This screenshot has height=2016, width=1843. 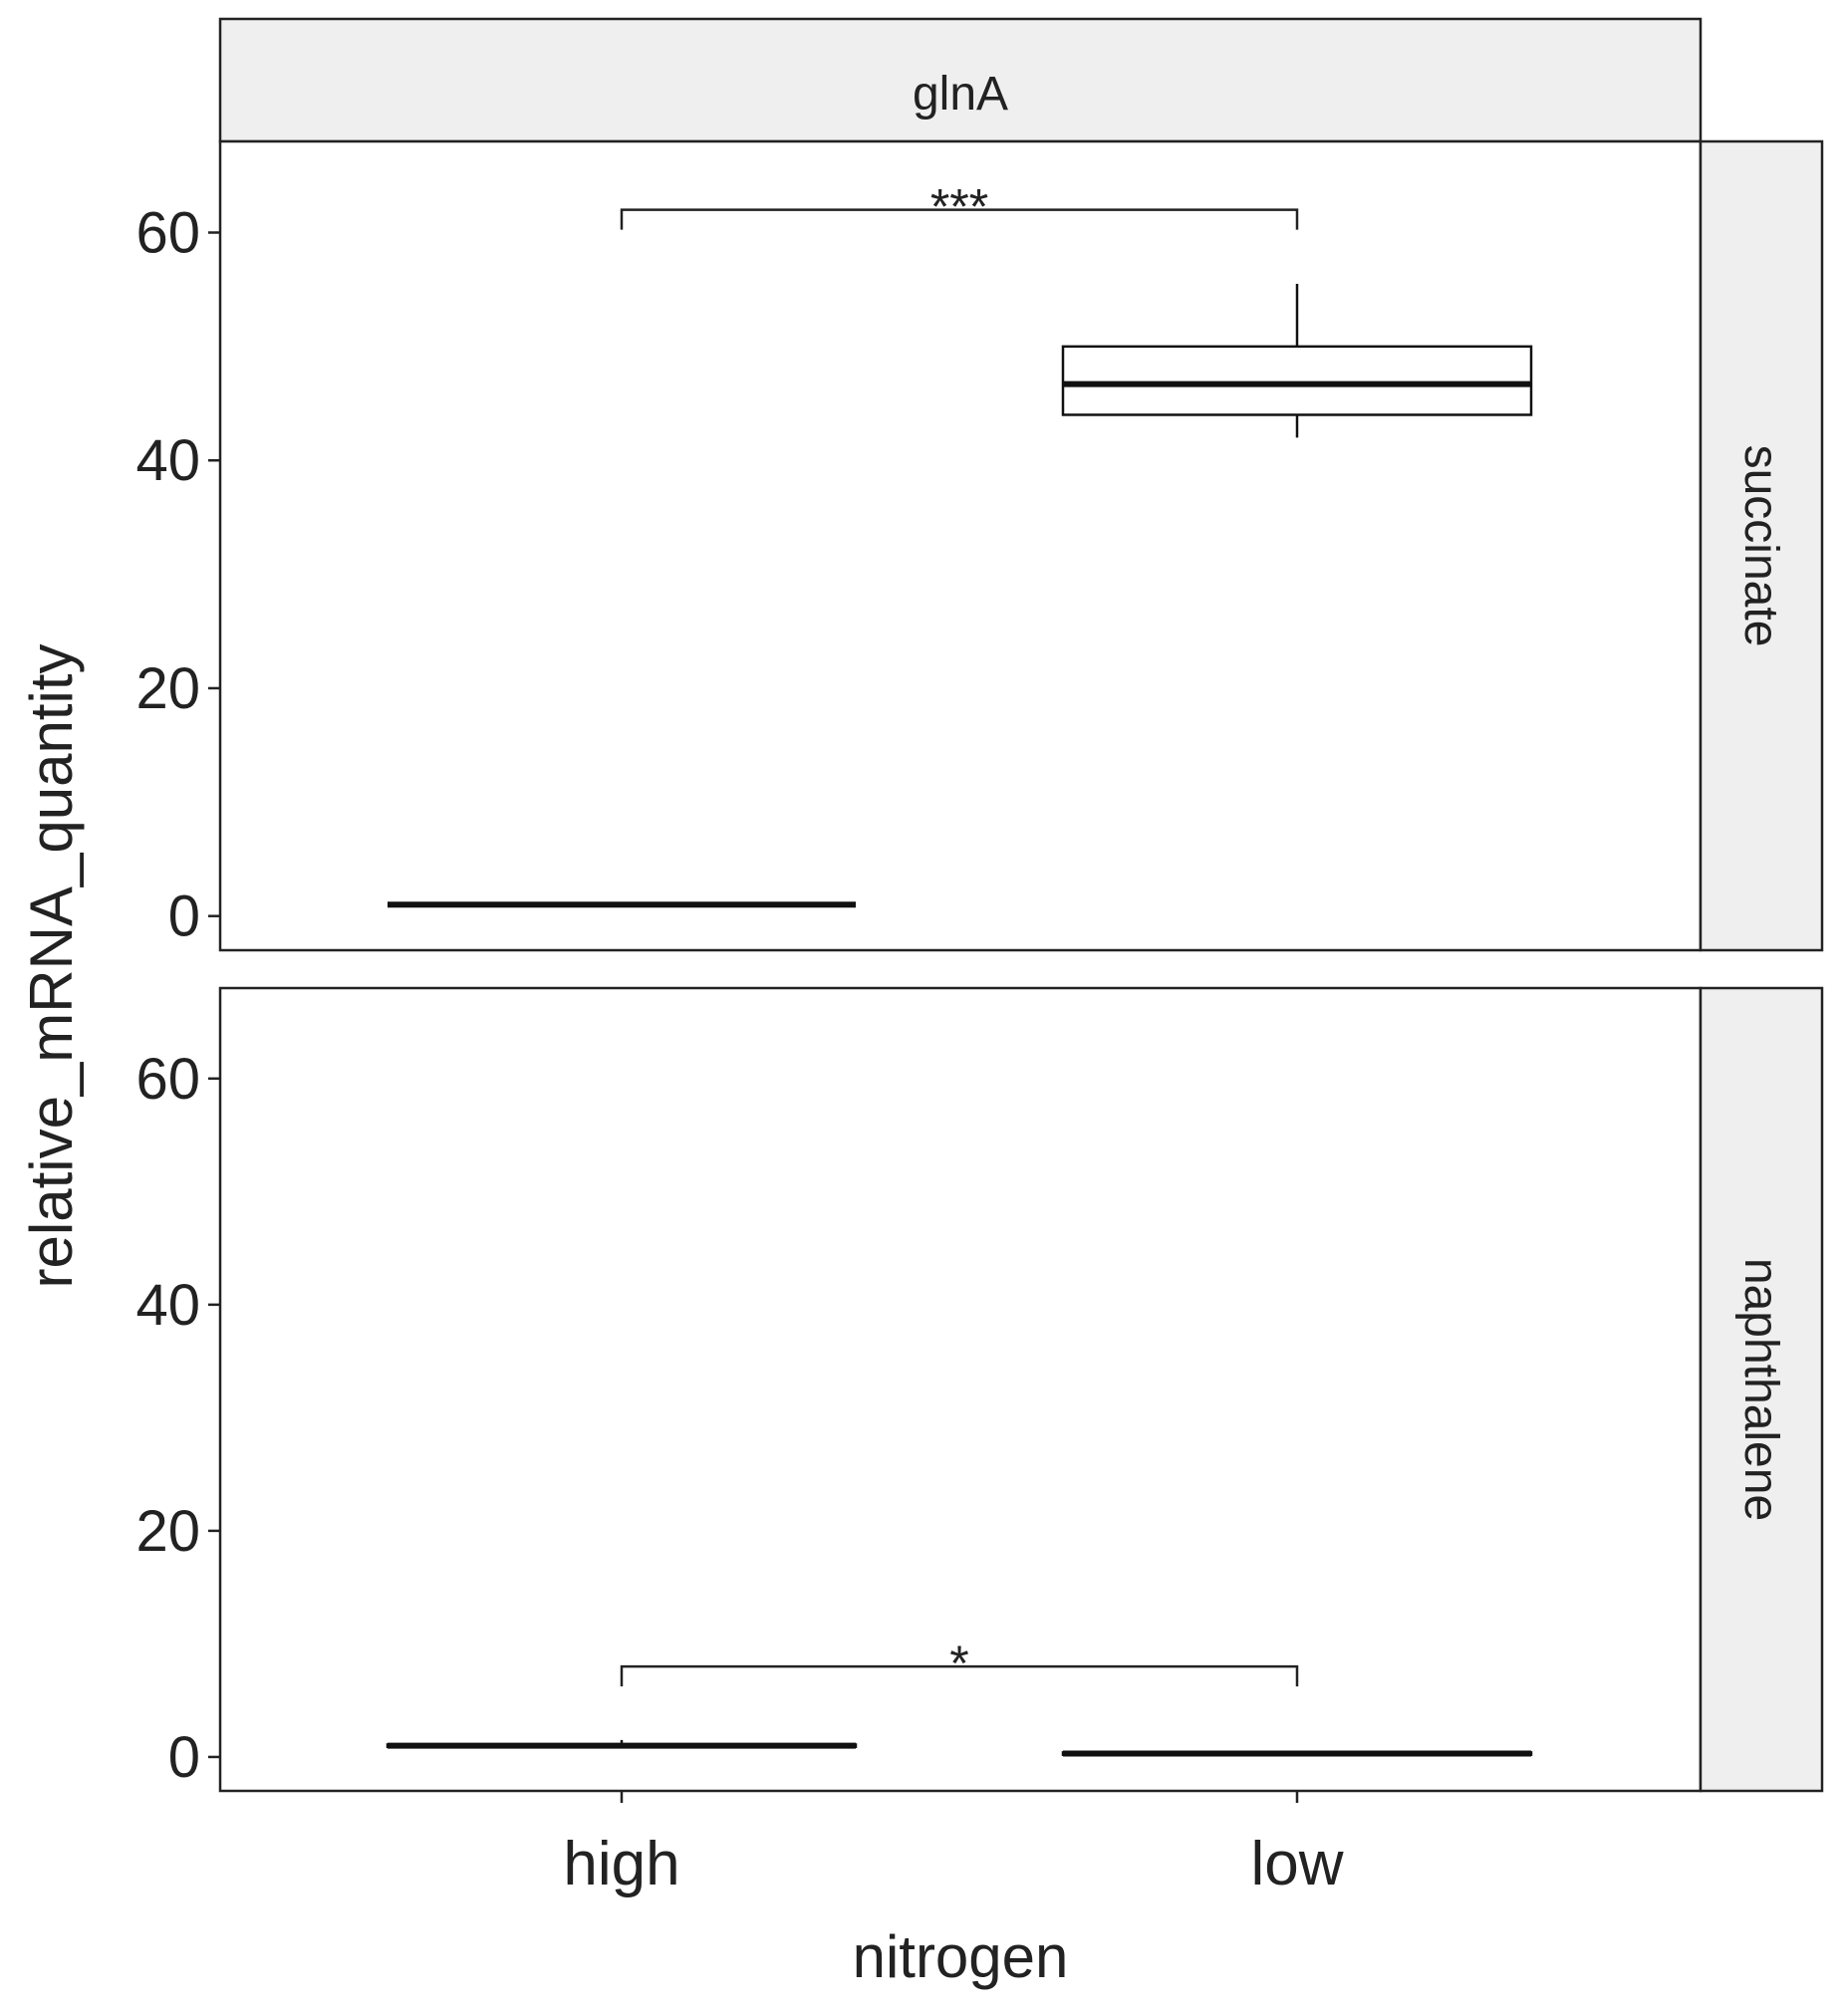 I want to click on column-facet-label: glnA, so click(x=961, y=94).